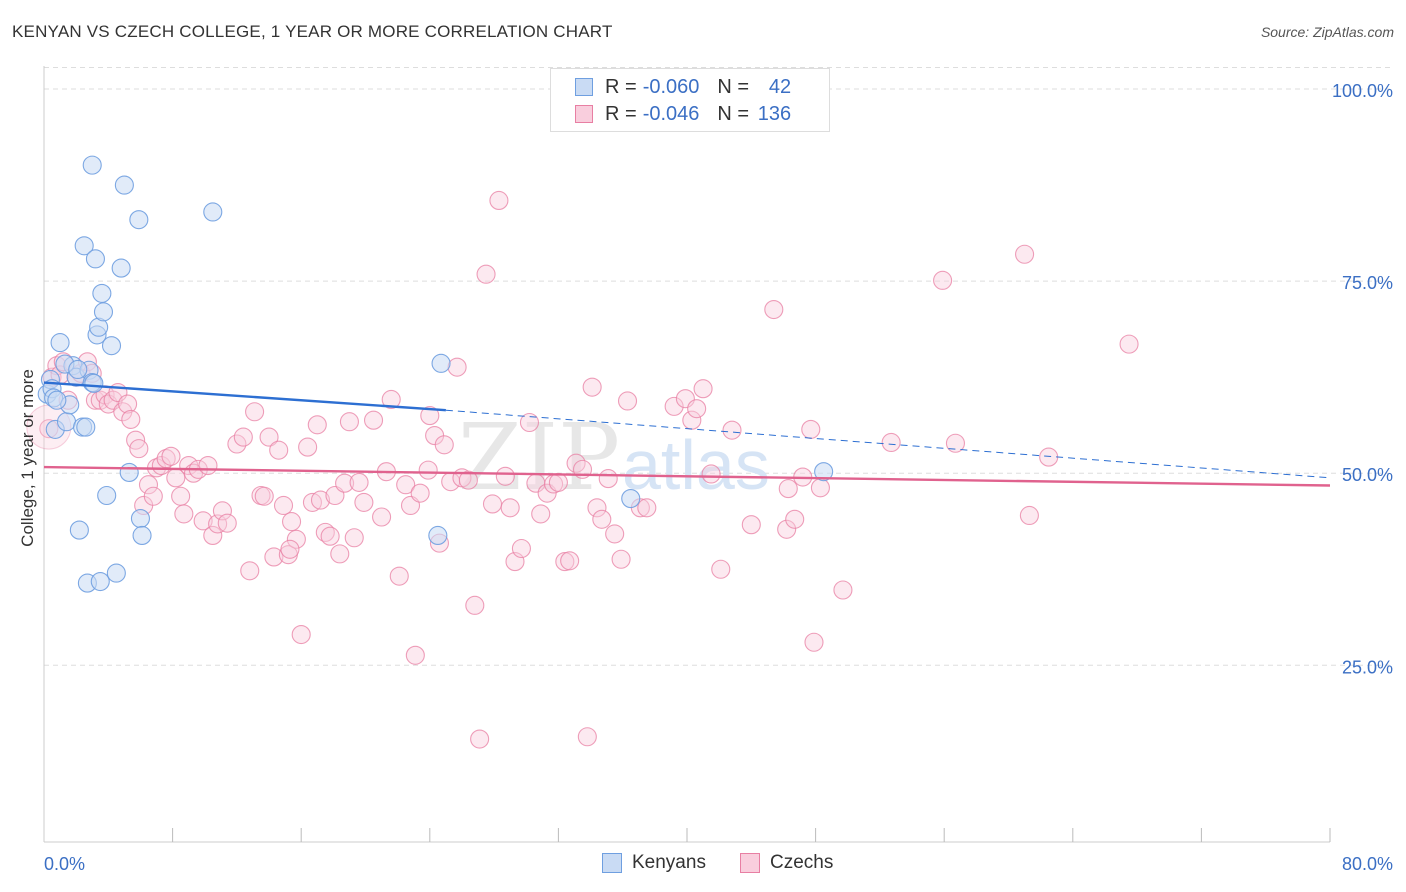 This screenshot has height=892, width=1406. I want to click on watermark-atlas: atlas, so click(696, 465).